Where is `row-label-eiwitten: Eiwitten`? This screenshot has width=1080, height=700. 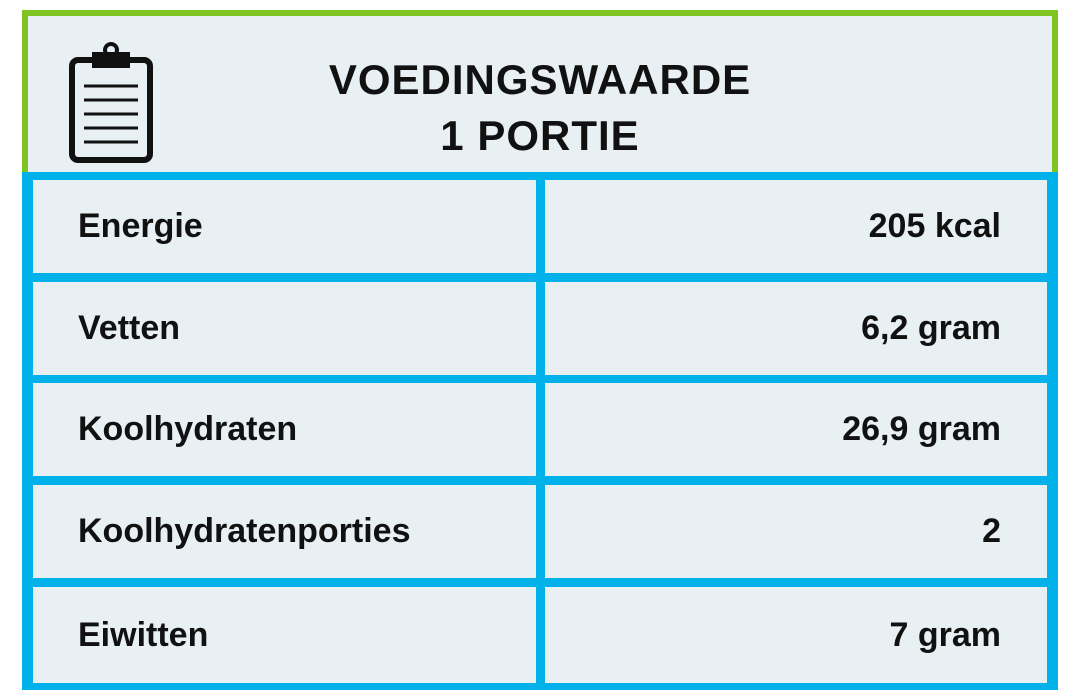 row-label-eiwitten: Eiwitten is located at coordinates (284, 635).